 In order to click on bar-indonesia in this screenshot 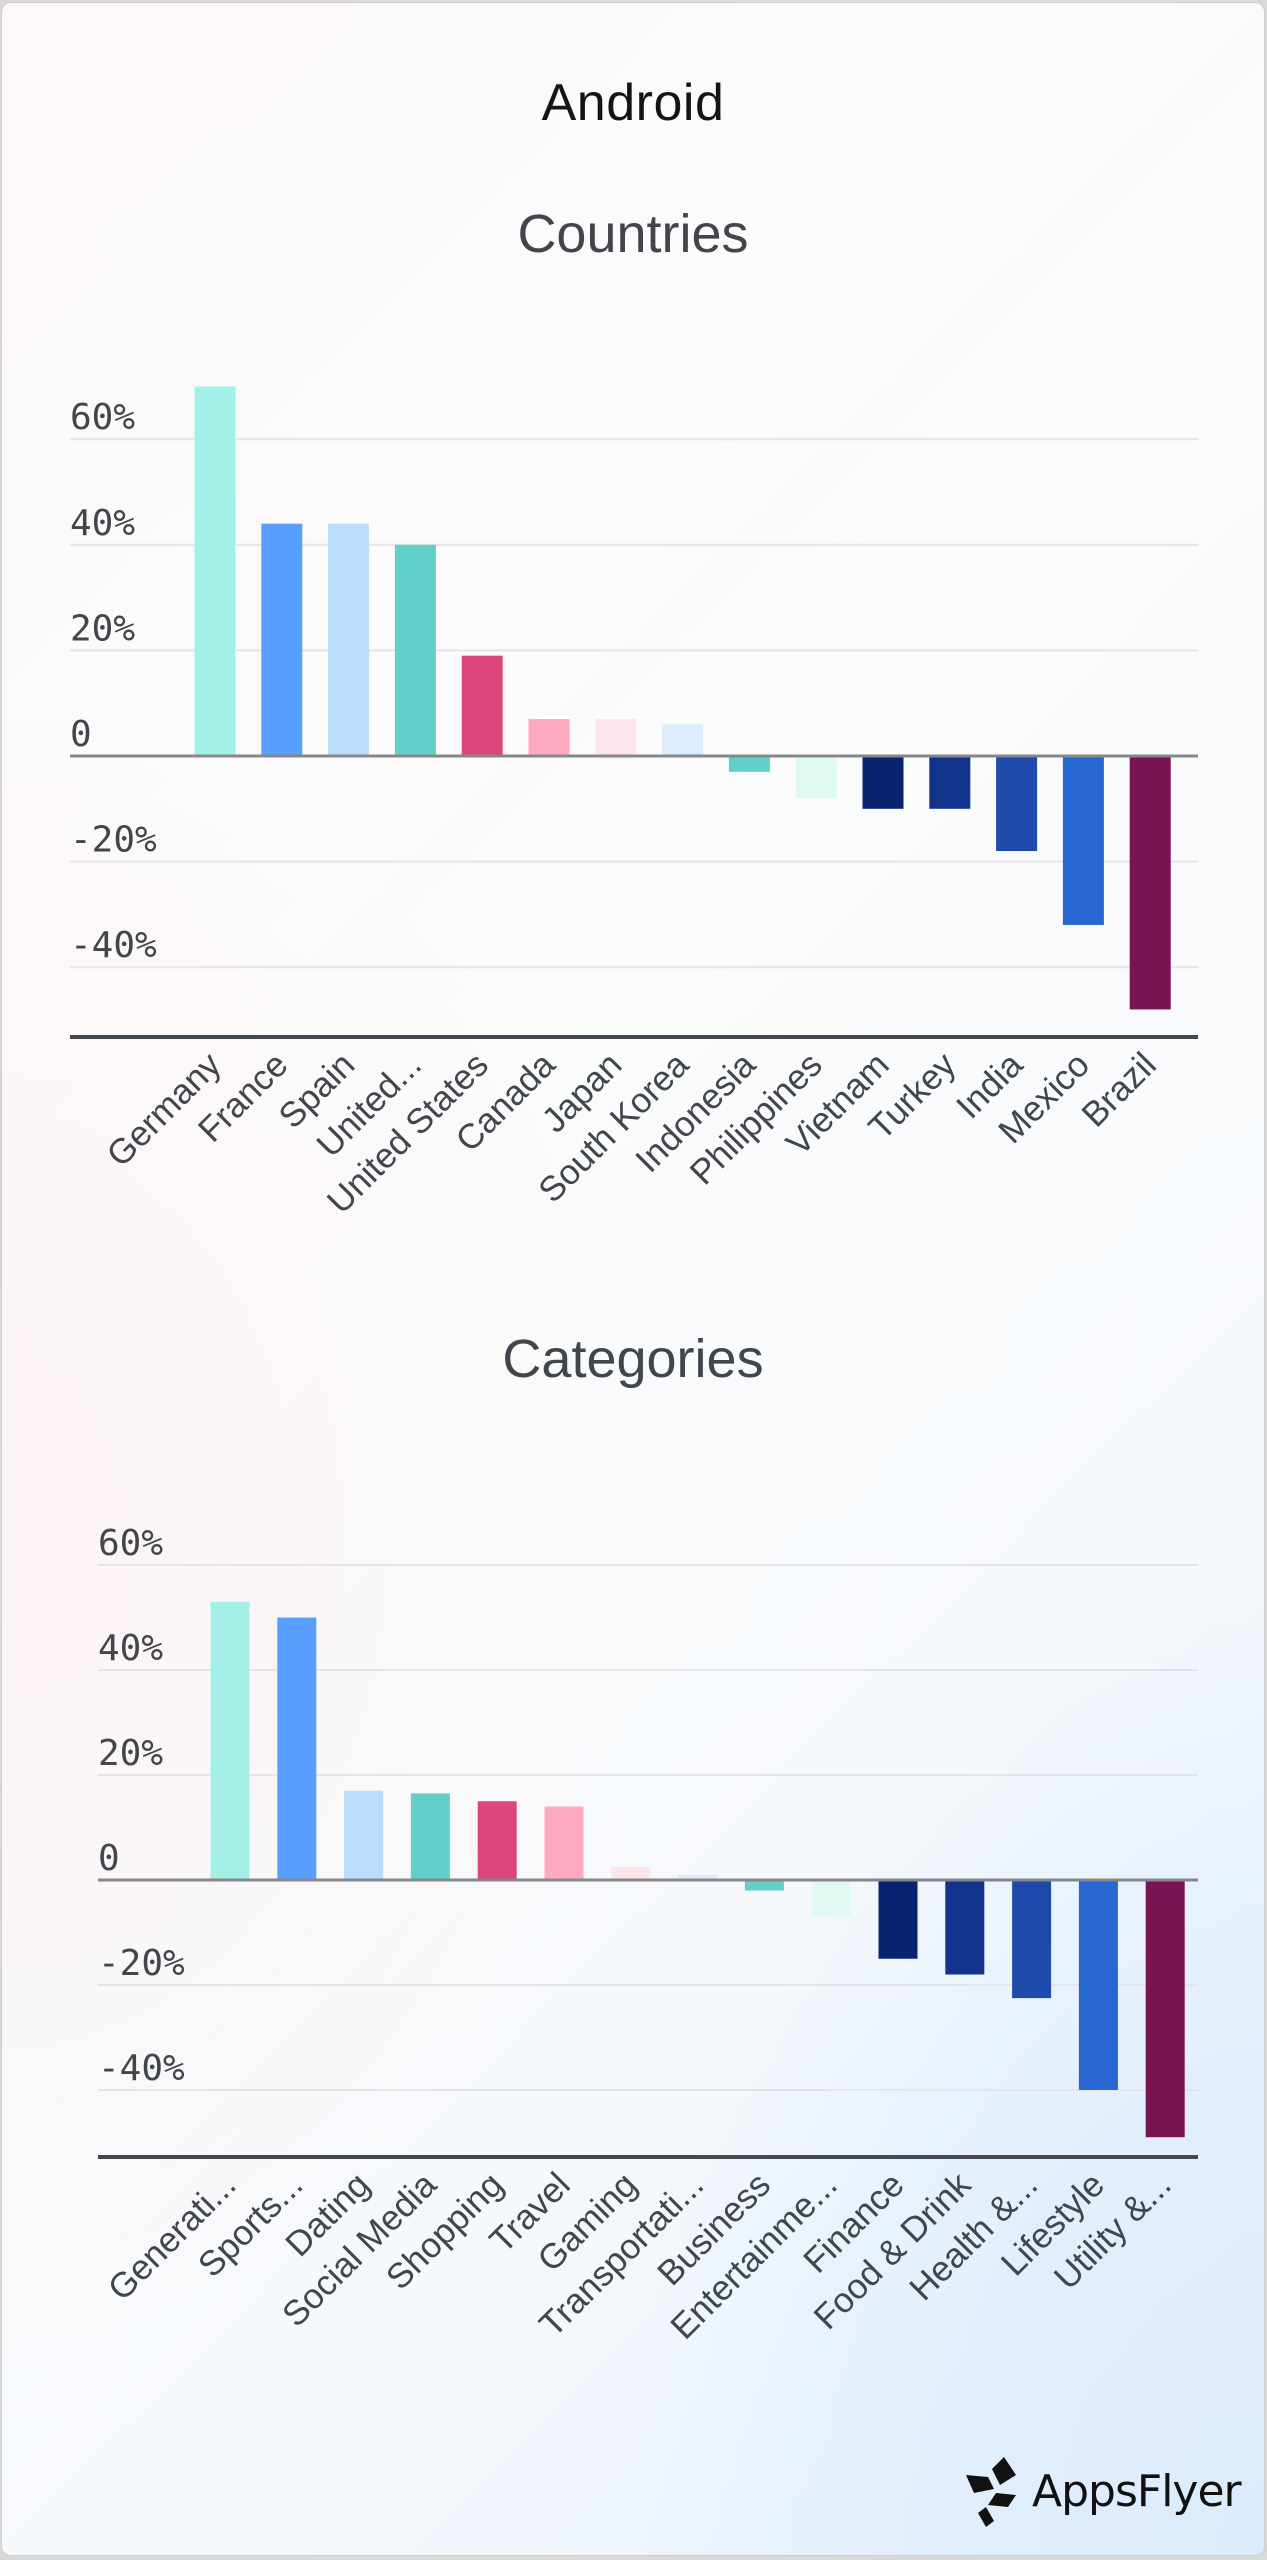, I will do `click(749, 764)`.